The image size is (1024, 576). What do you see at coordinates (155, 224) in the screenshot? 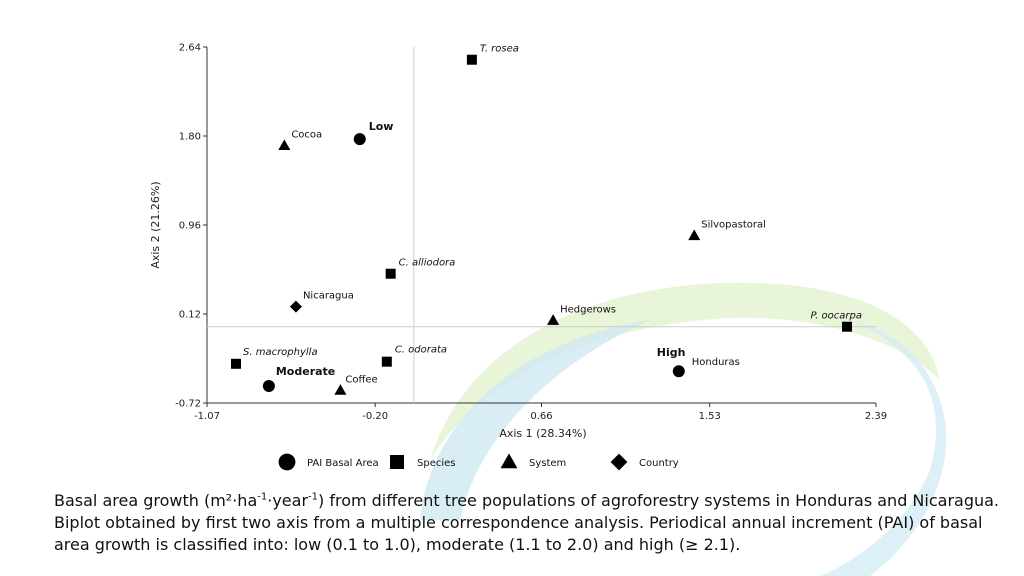
I see `y-axis-title: Axis 2 (21.26%)` at bounding box center [155, 224].